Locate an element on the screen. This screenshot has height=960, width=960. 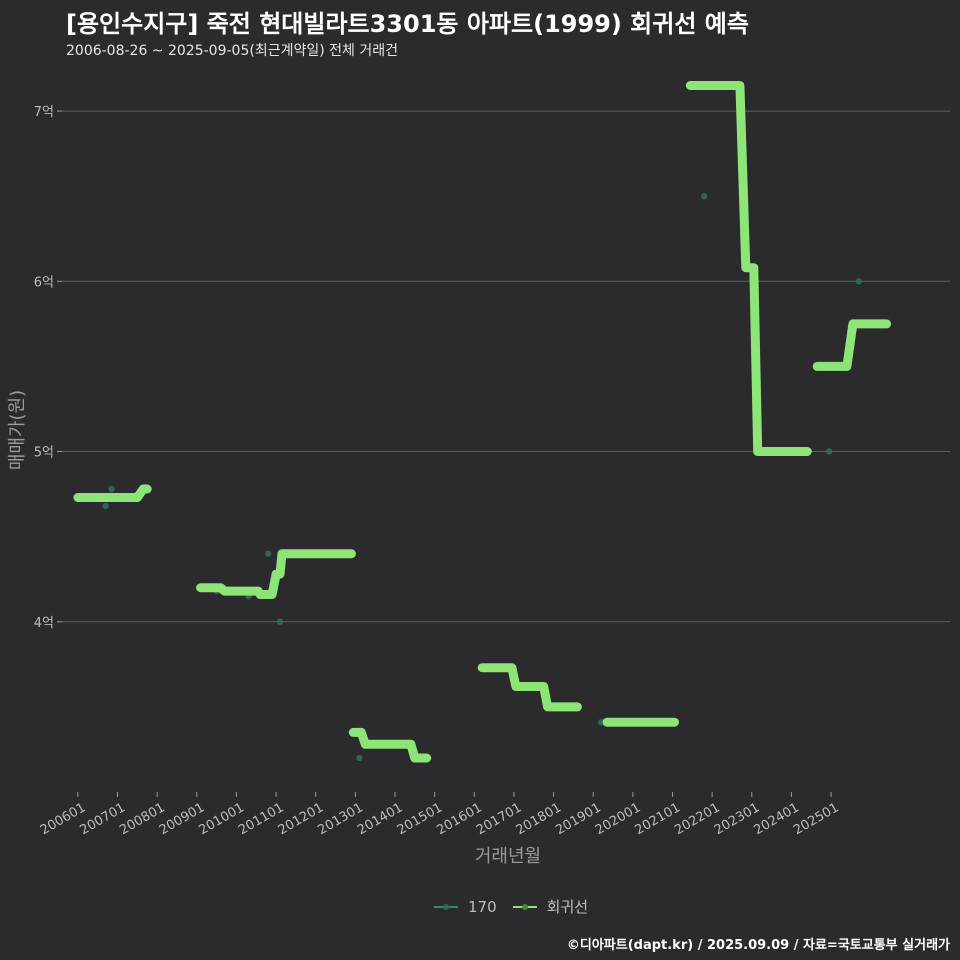
legend-label-170: 170 is located at coordinates (482, 906).